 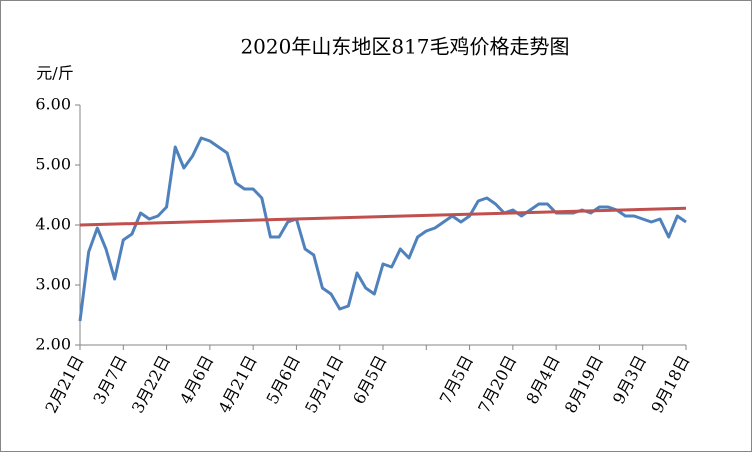 I want to click on y-tick-label: 6.00, so click(x=53, y=104).